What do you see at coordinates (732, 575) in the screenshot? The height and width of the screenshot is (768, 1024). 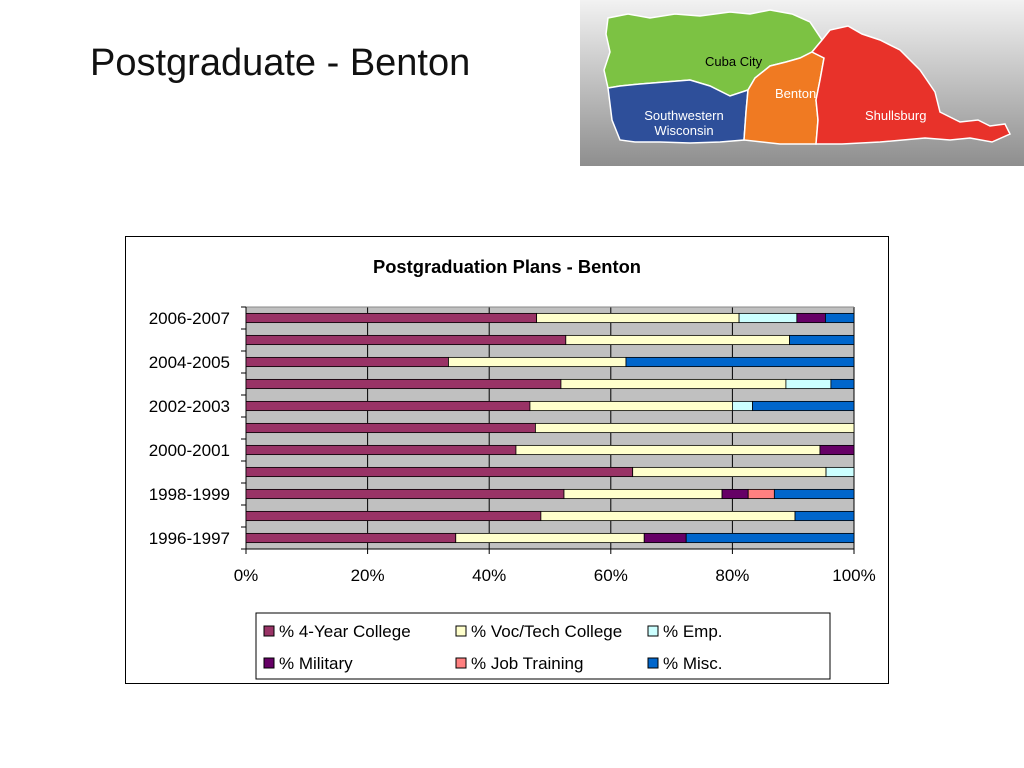 I see `x-tick-label: 80%` at bounding box center [732, 575].